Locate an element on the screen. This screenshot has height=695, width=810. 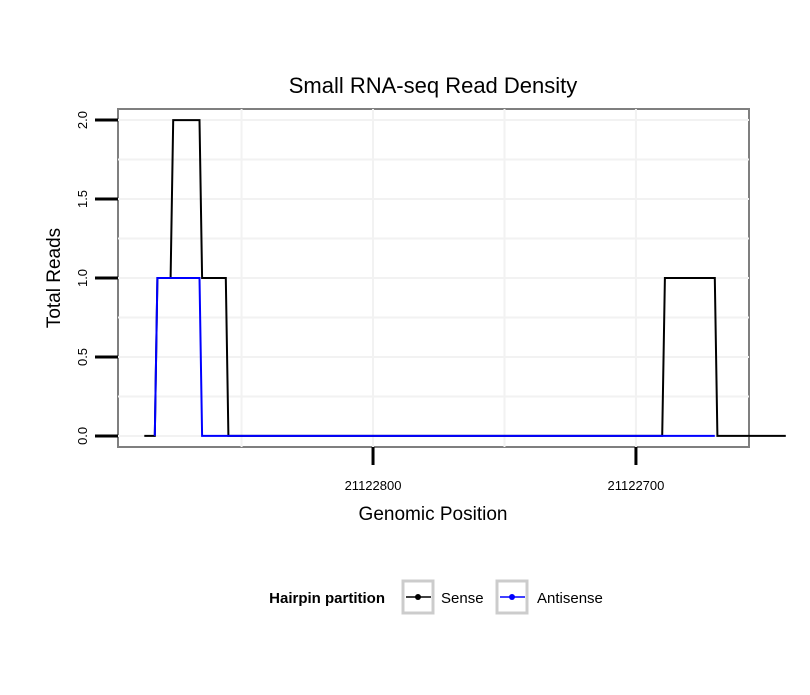
y-axis-label: Total Reads is located at coordinates (54, 278).